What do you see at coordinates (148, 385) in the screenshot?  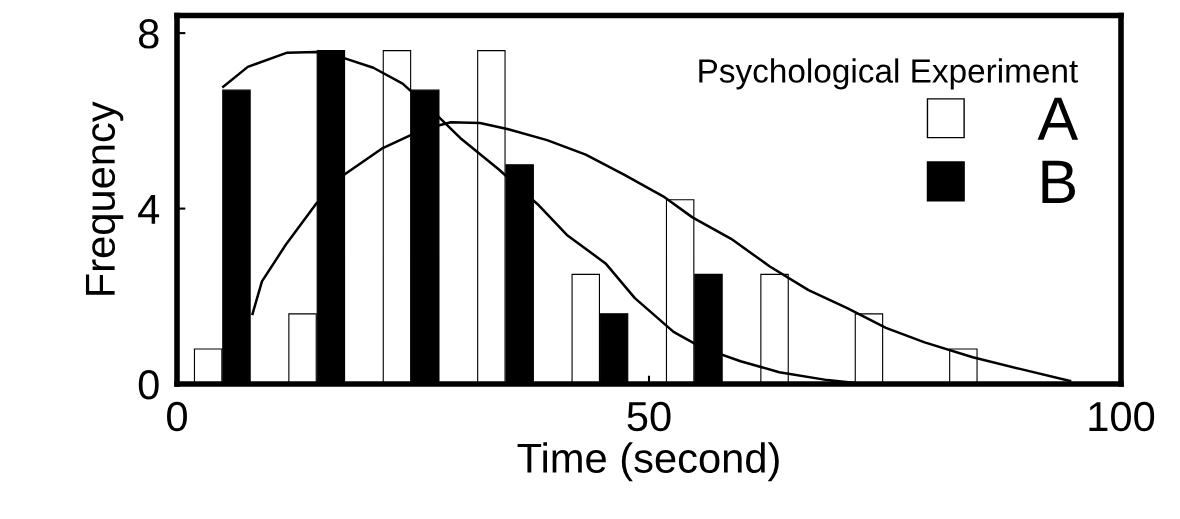 I see `y-tick-label: 0` at bounding box center [148, 385].